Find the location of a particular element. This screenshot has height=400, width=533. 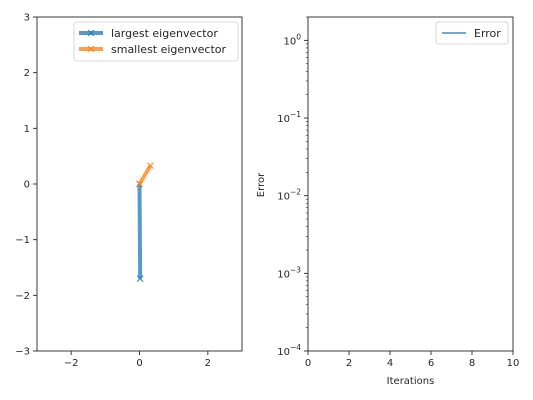

y-tick-exponent: −2 is located at coordinates (295, 192).